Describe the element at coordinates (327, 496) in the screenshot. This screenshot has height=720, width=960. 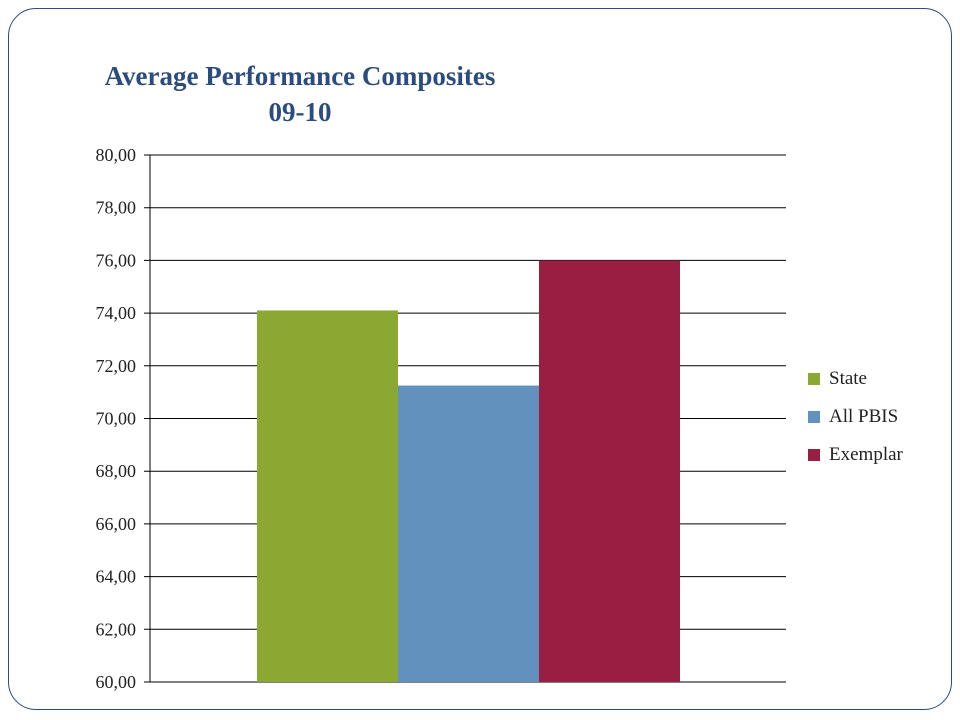
I see `bar-state` at that location.